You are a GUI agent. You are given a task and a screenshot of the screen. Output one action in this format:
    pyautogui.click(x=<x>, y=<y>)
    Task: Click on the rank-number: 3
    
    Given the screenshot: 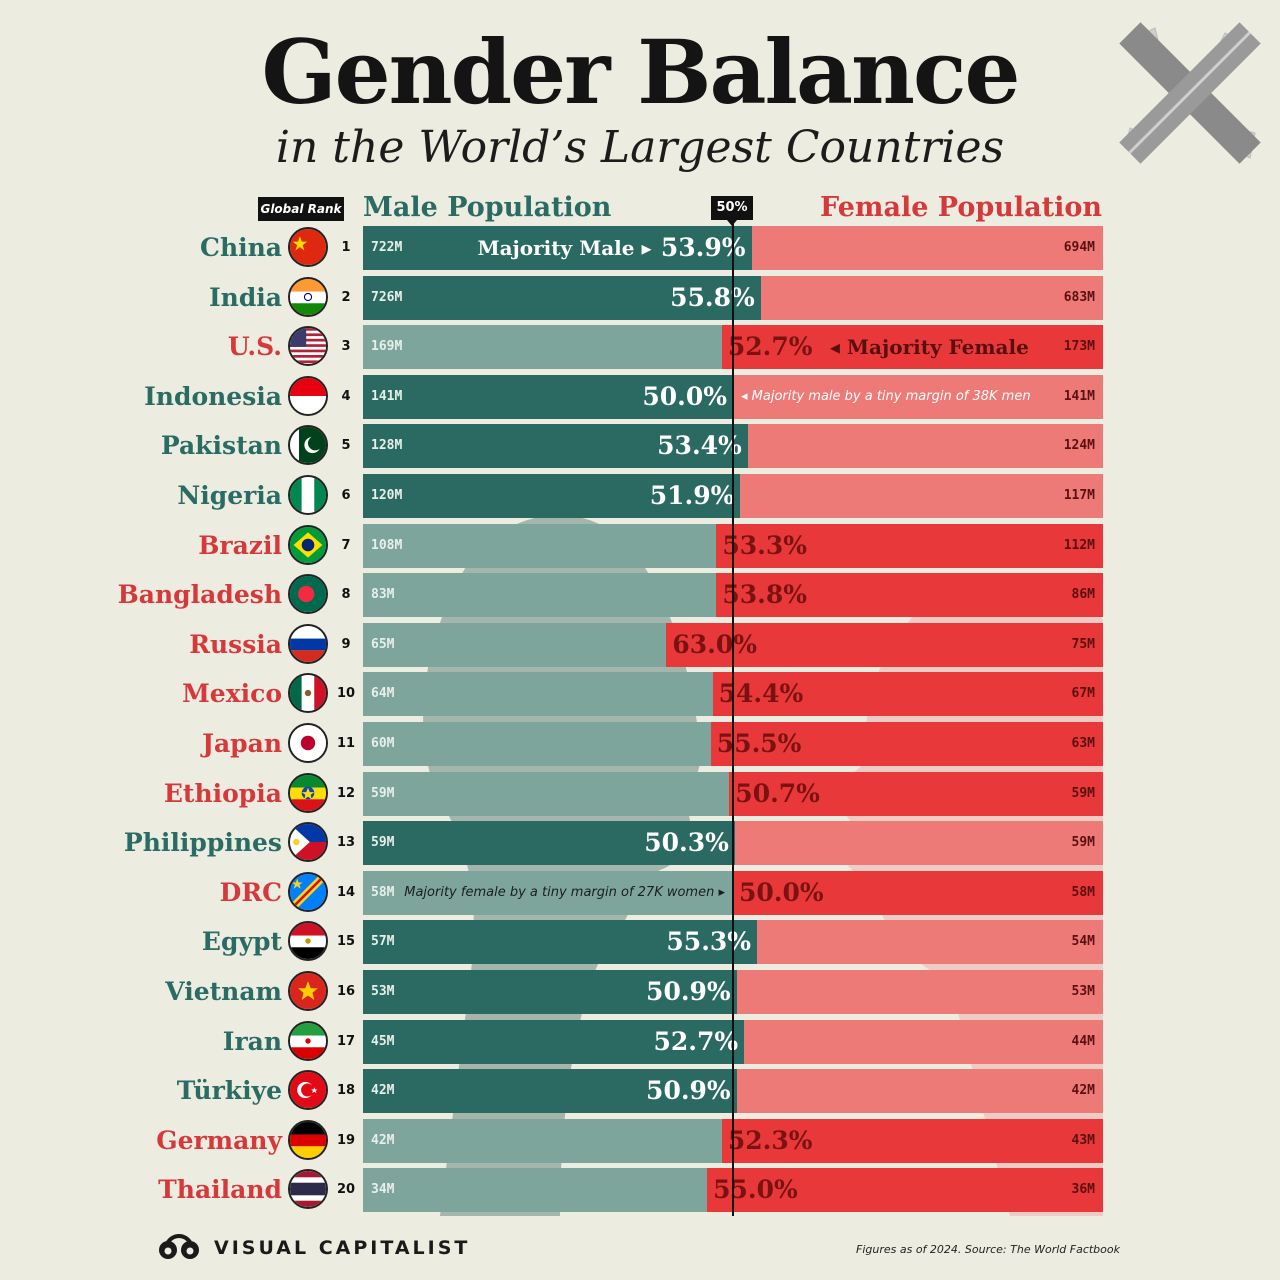 What is the action you would take?
    pyautogui.click(x=346, y=347)
    